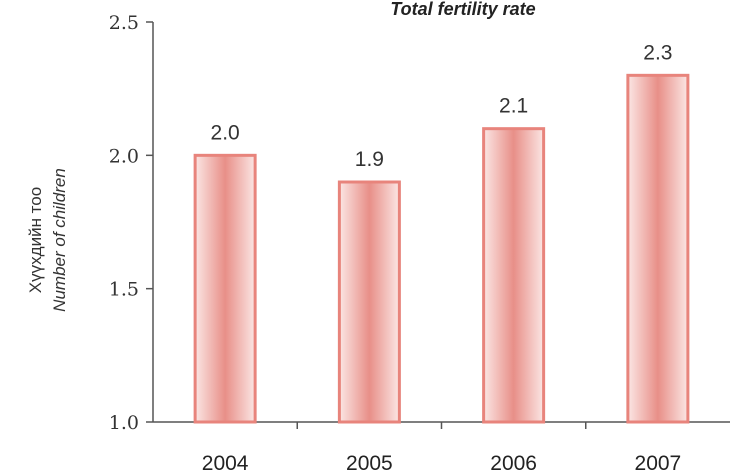 Image resolution: width=743 pixels, height=475 pixels. Describe the element at coordinates (369, 159) in the screenshot. I see `data-label-2005: 1.9` at that location.